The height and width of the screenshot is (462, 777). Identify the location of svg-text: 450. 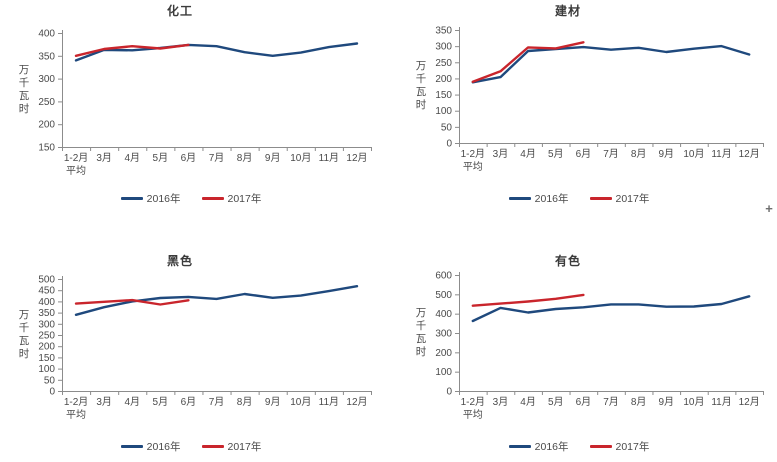
(46, 291).